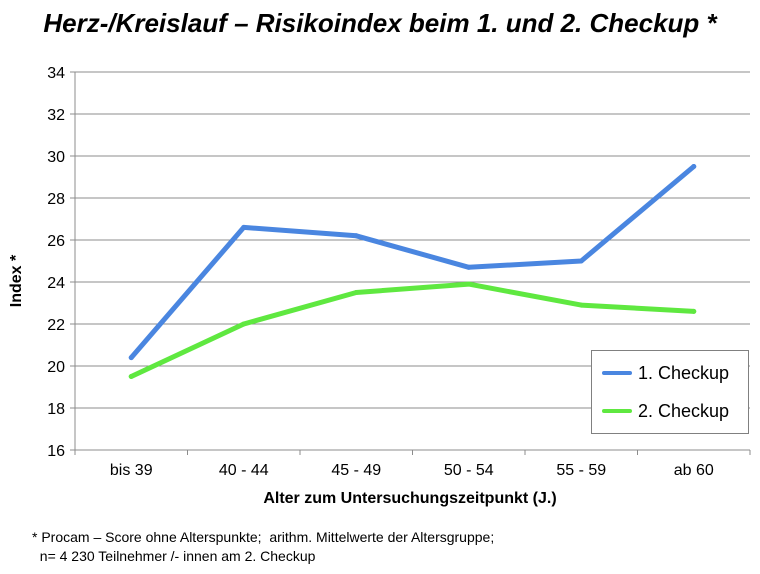 The width and height of the screenshot is (760, 574). Describe the element at coordinates (56, 367) in the screenshot. I see `y-tick-label-20: 20` at that location.